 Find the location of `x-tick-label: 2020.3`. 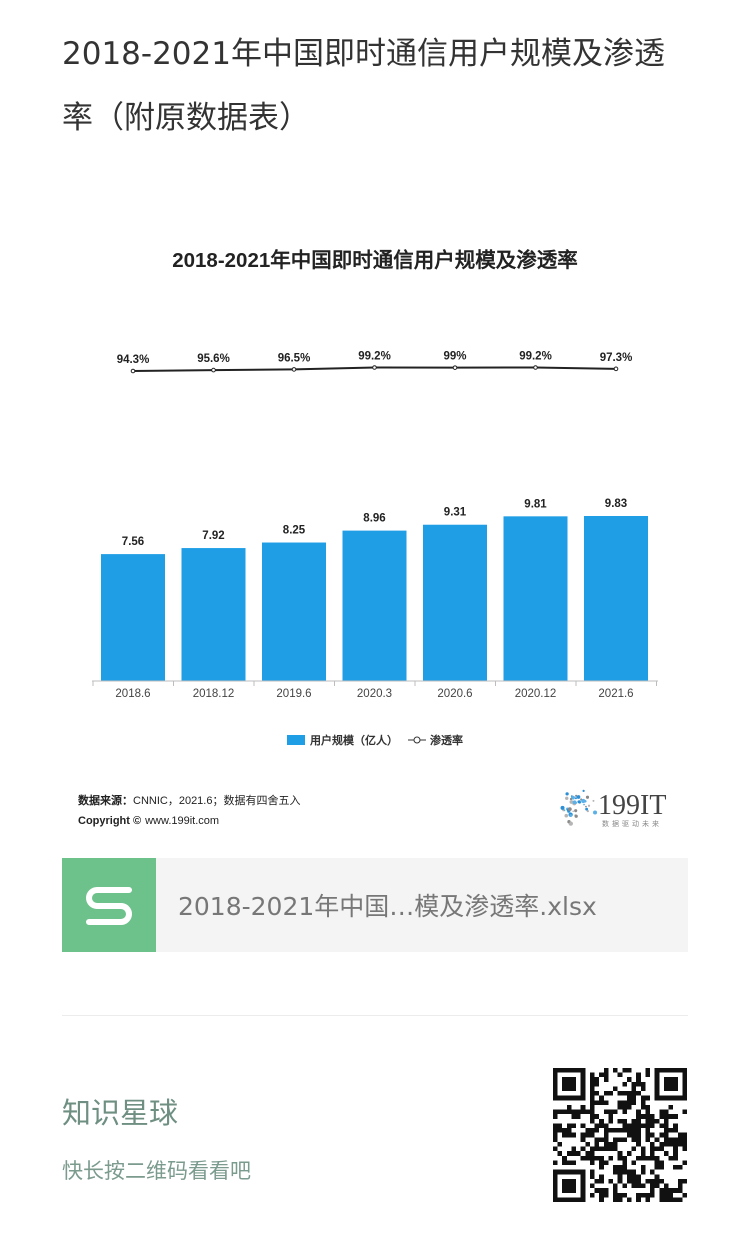

x-tick-label: 2020.3 is located at coordinates (374, 694).